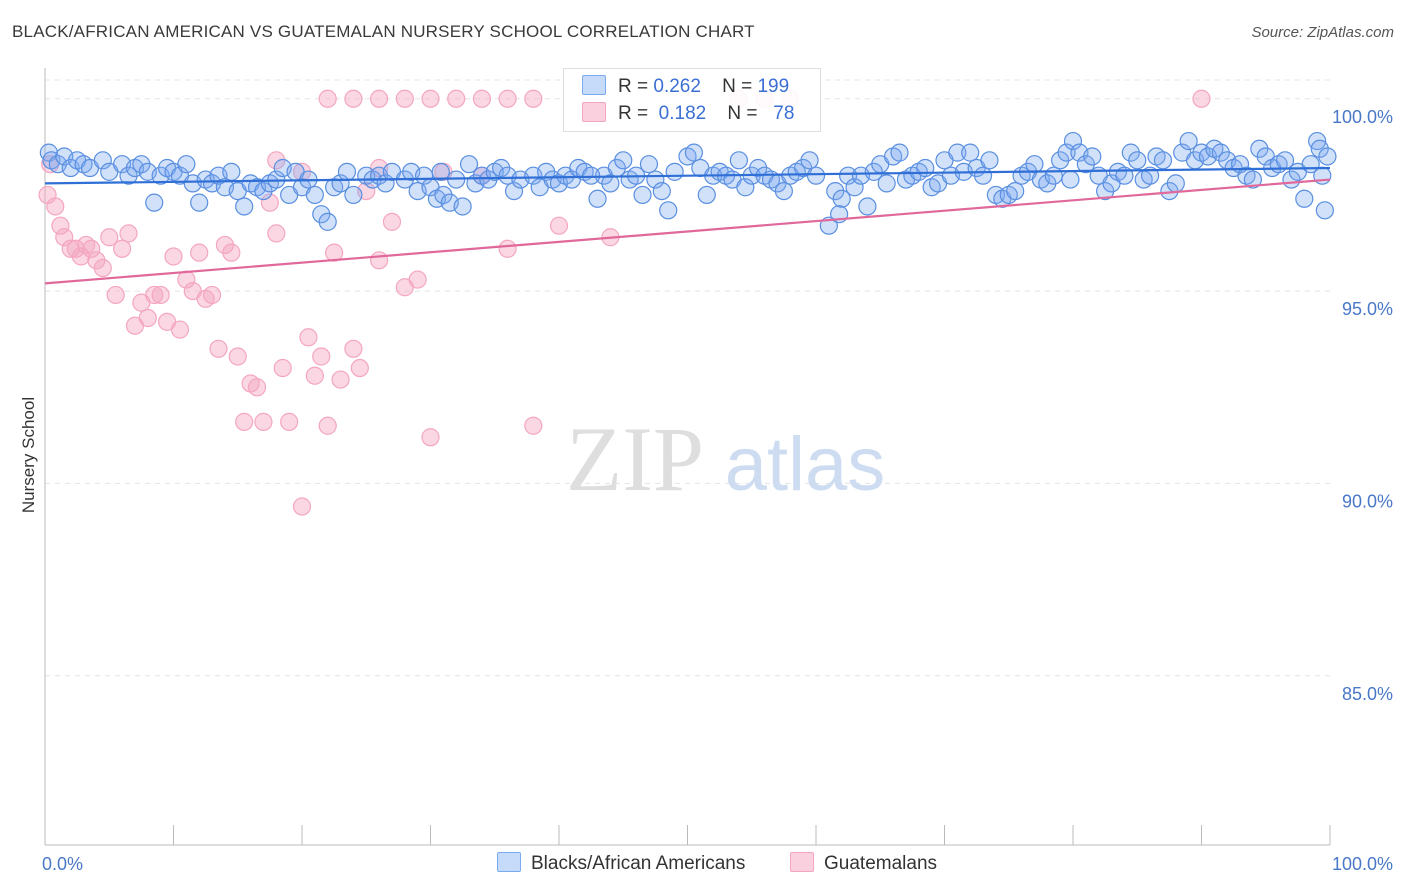 The height and width of the screenshot is (892, 1406). I want to click on x-tick-labels: 0.0% 100.0%, so click(717, 864).